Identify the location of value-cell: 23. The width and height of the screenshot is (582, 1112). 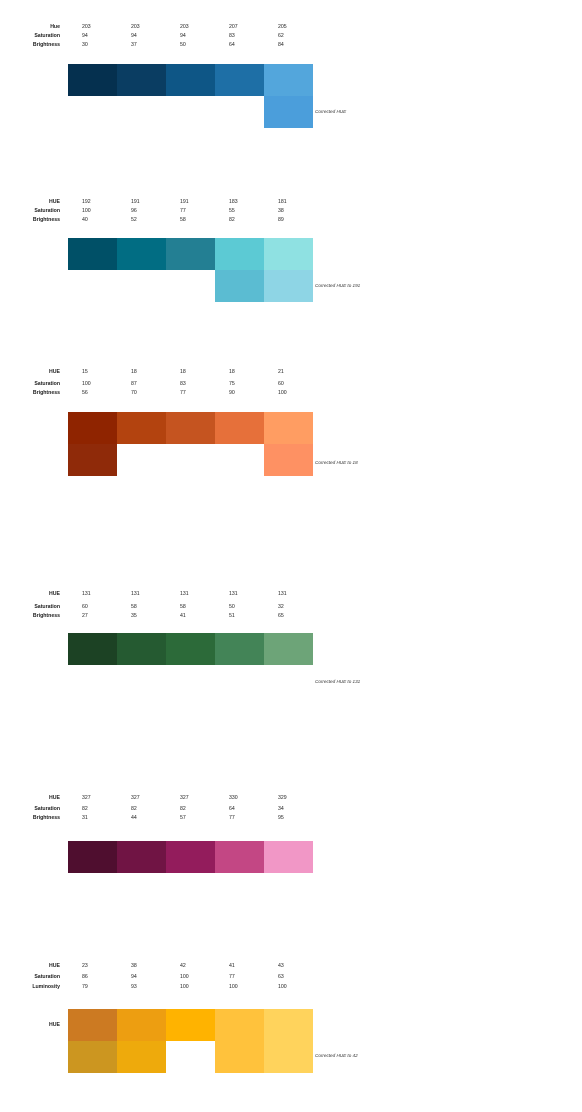
(85, 966).